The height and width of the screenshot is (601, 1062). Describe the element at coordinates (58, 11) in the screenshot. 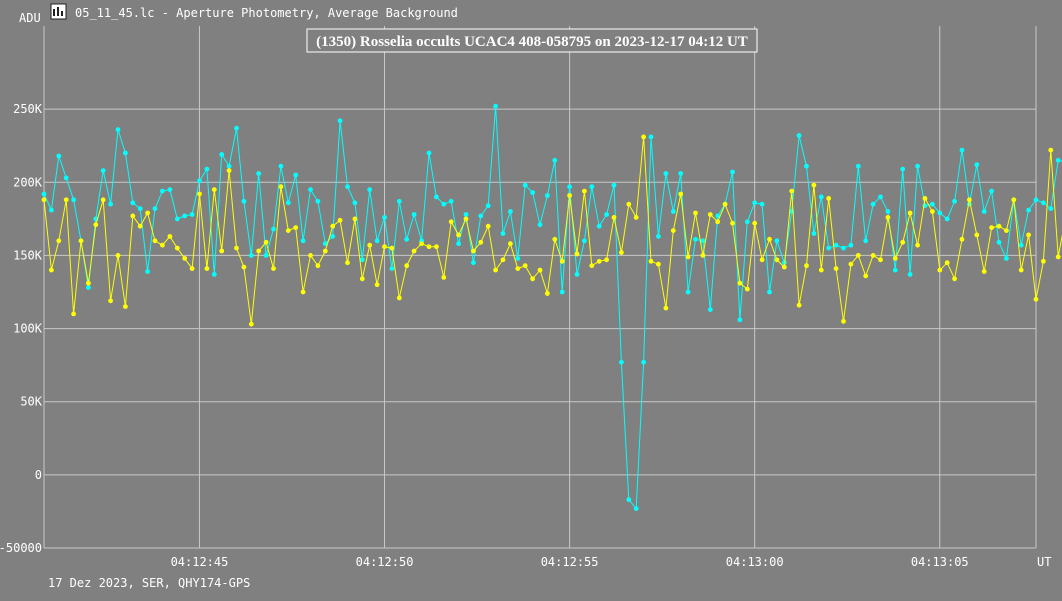

I see `app-chart-icon` at that location.